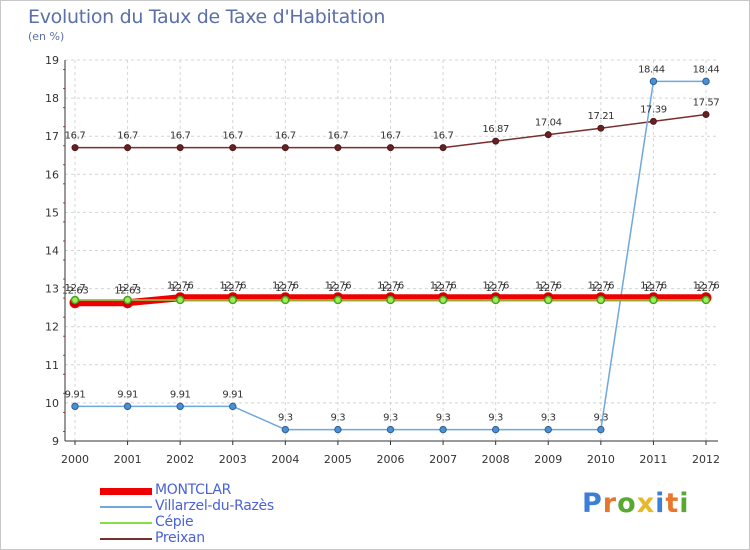  I want to click on y-tick-label-9: 9, so click(55, 441).